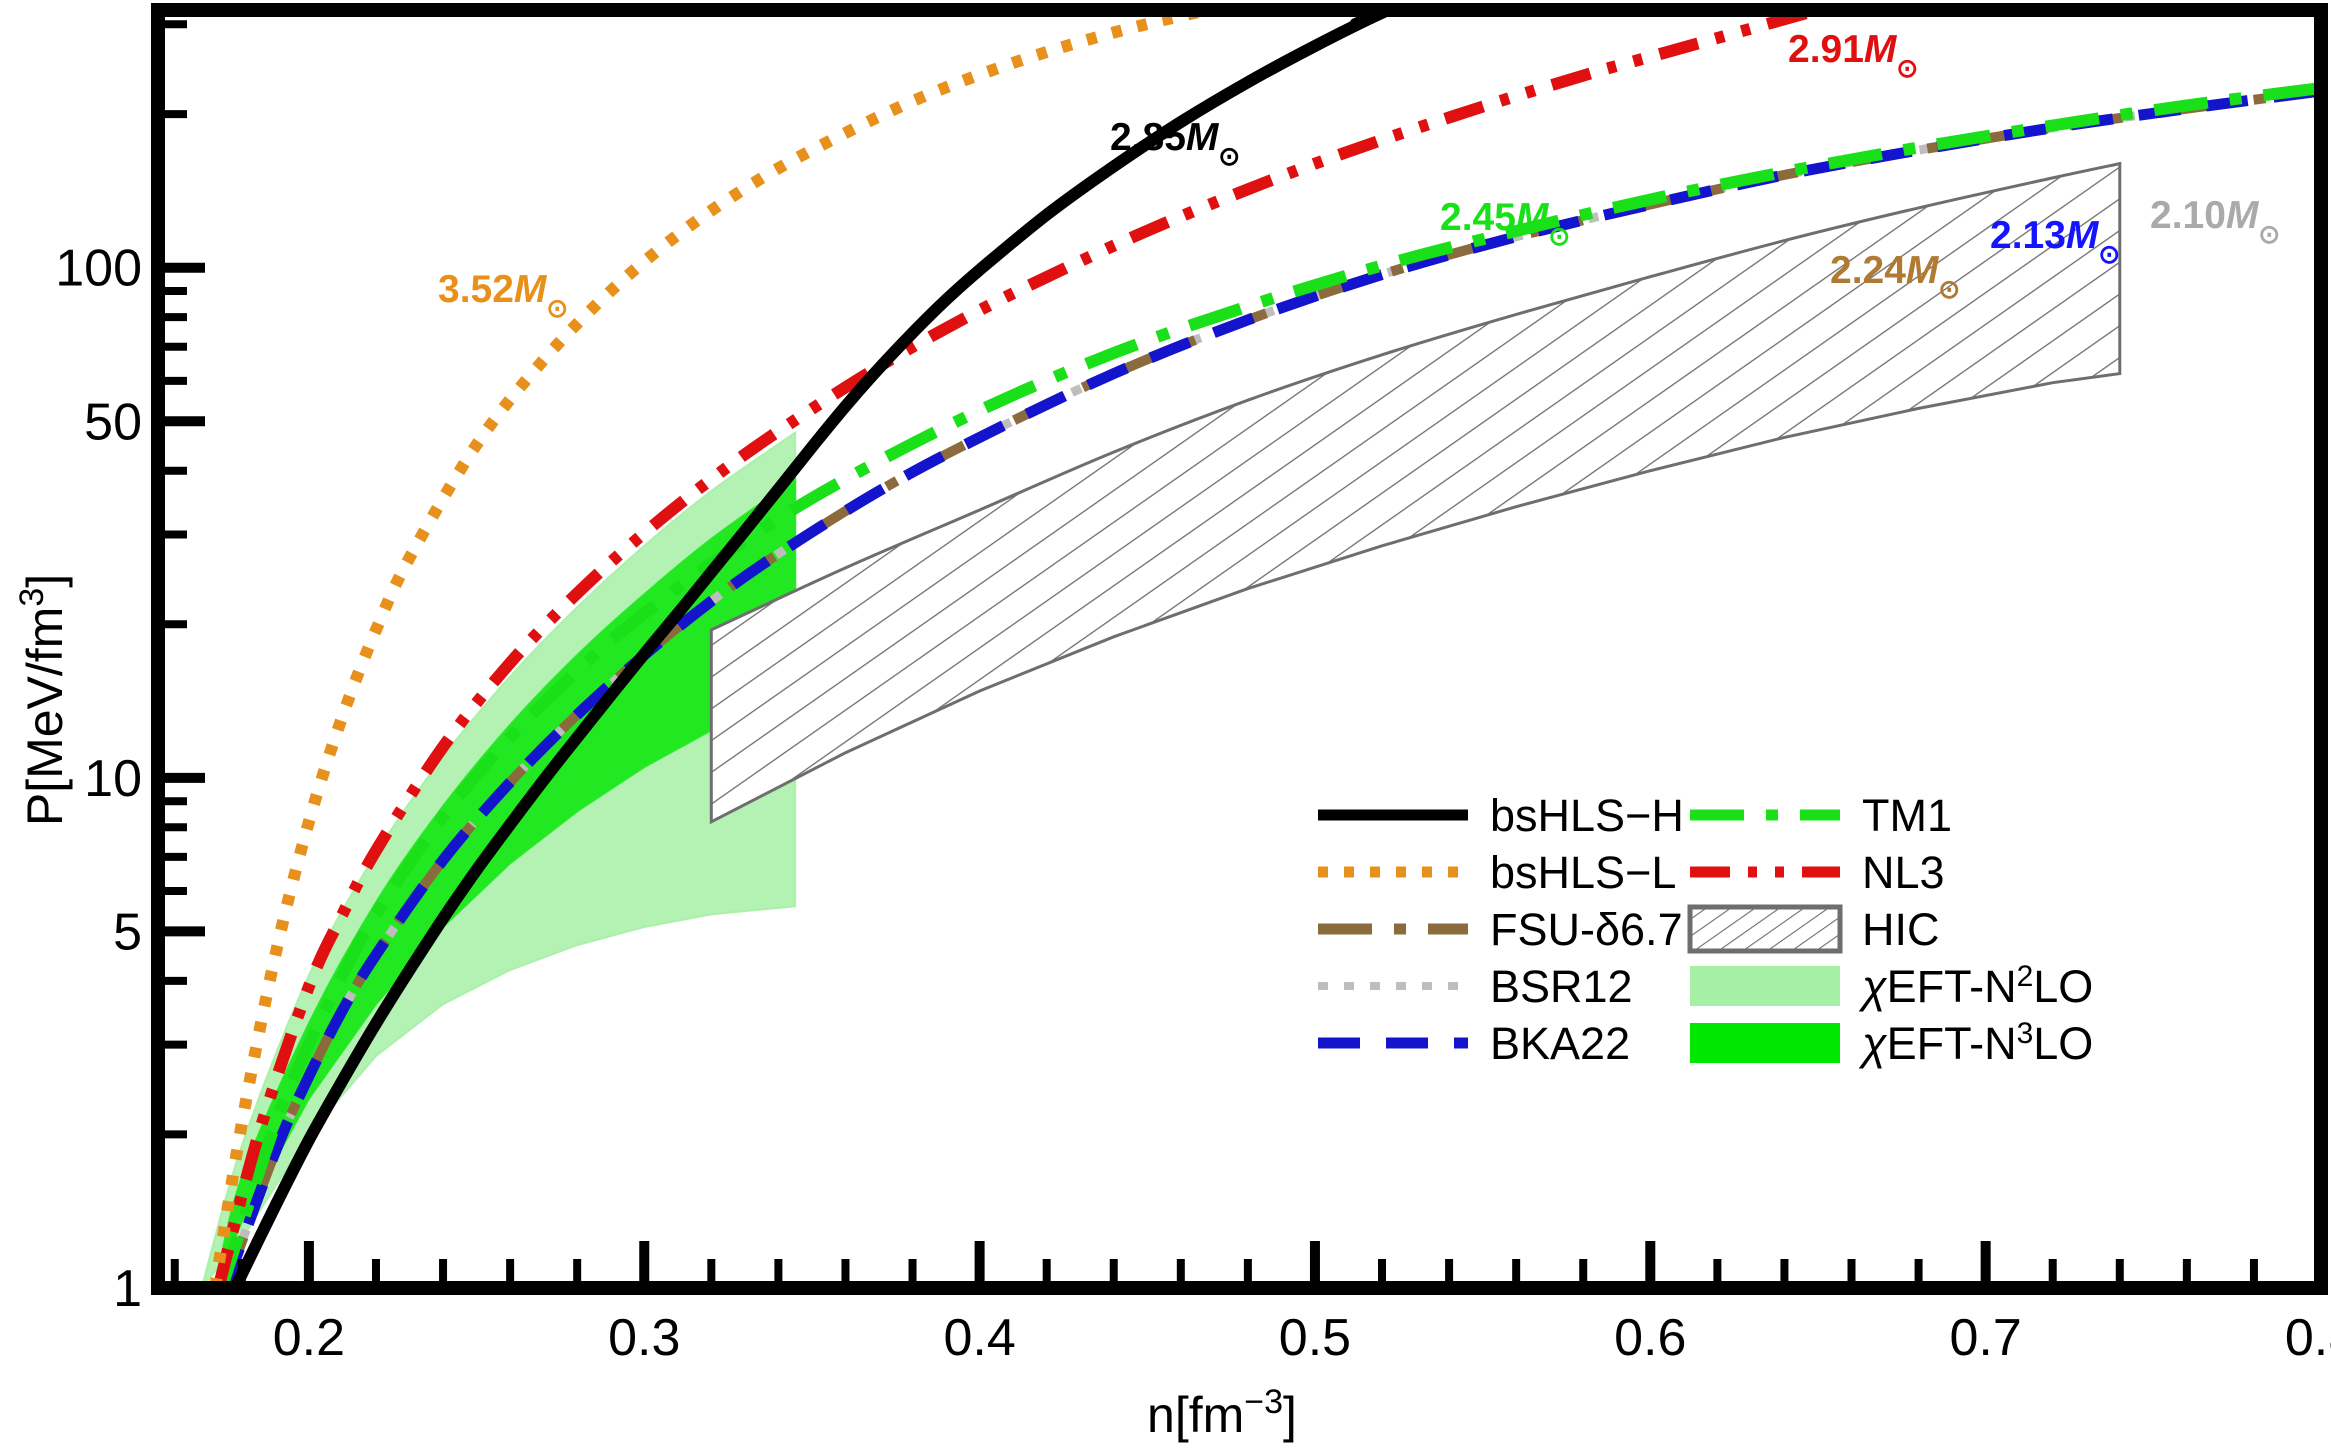  I want to click on legend-item-bsr12: BSR12, so click(1475, 986).